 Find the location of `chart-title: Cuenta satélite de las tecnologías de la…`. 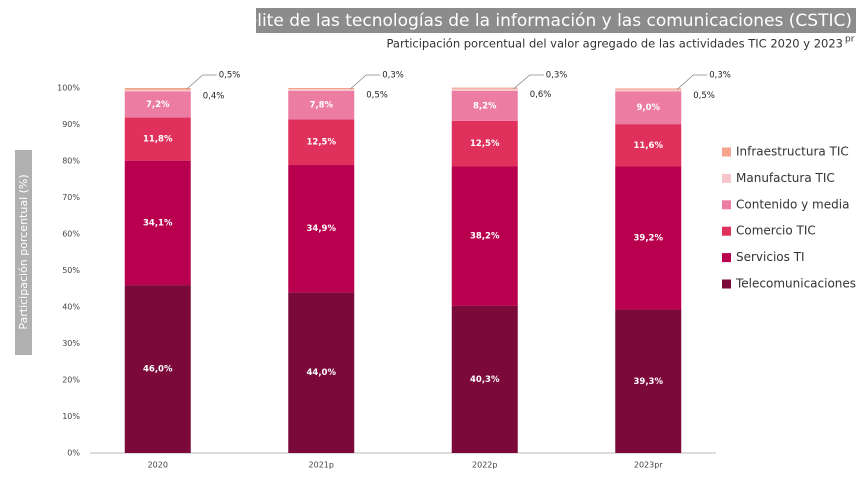

chart-title: Cuenta satélite de las tecnologías de la… is located at coordinates (503, 21).